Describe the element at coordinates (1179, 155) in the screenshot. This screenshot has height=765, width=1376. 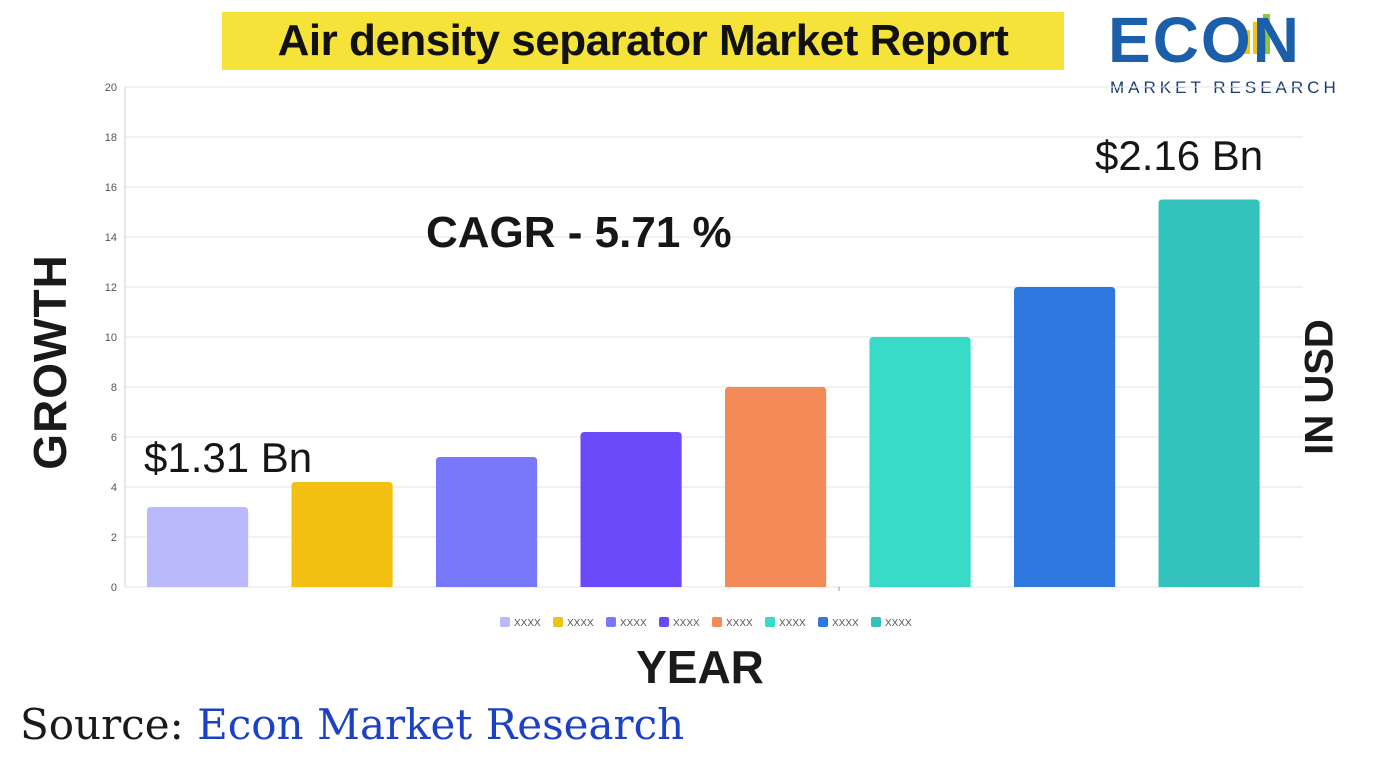
I see `end-value-label: $2.16 Bn` at that location.